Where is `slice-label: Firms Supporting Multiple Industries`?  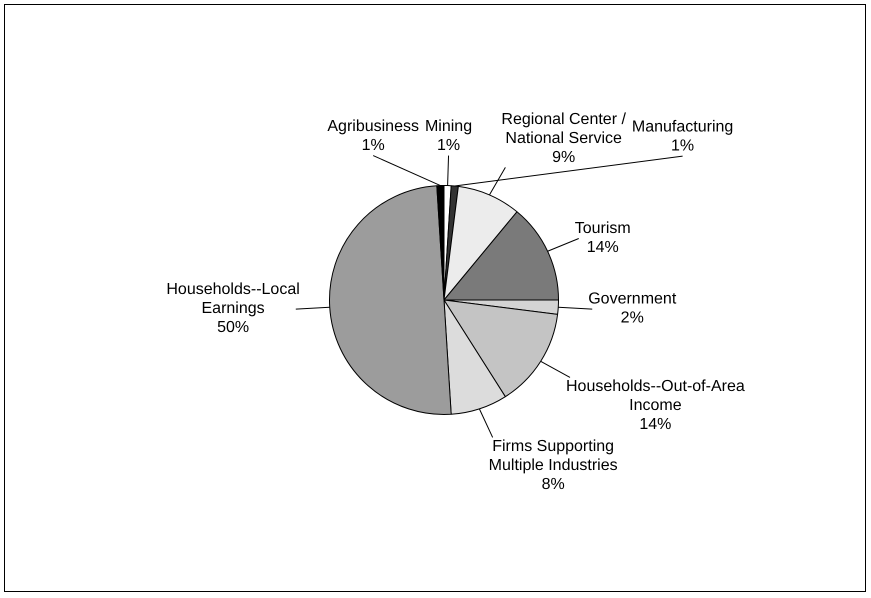
slice-label: Firms Supporting Multiple Industries is located at coordinates (553, 456).